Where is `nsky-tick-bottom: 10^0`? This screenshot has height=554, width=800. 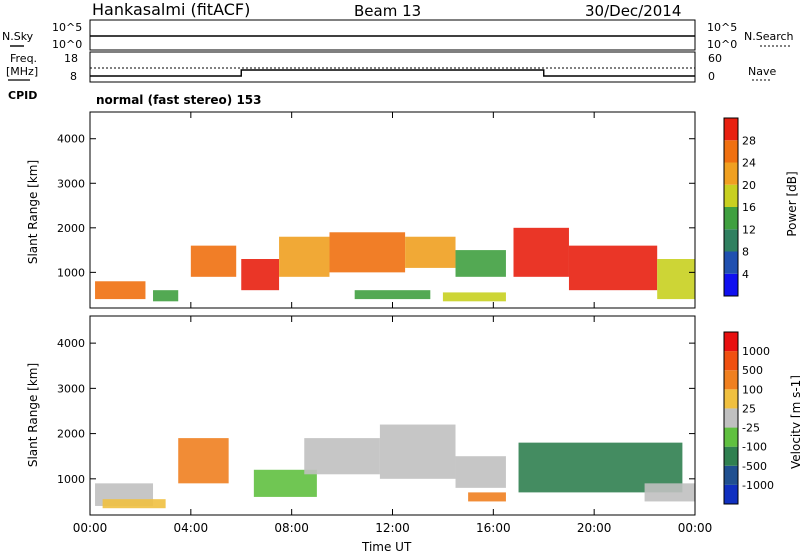 nsky-tick-bottom: 10^0 is located at coordinates (67, 44).